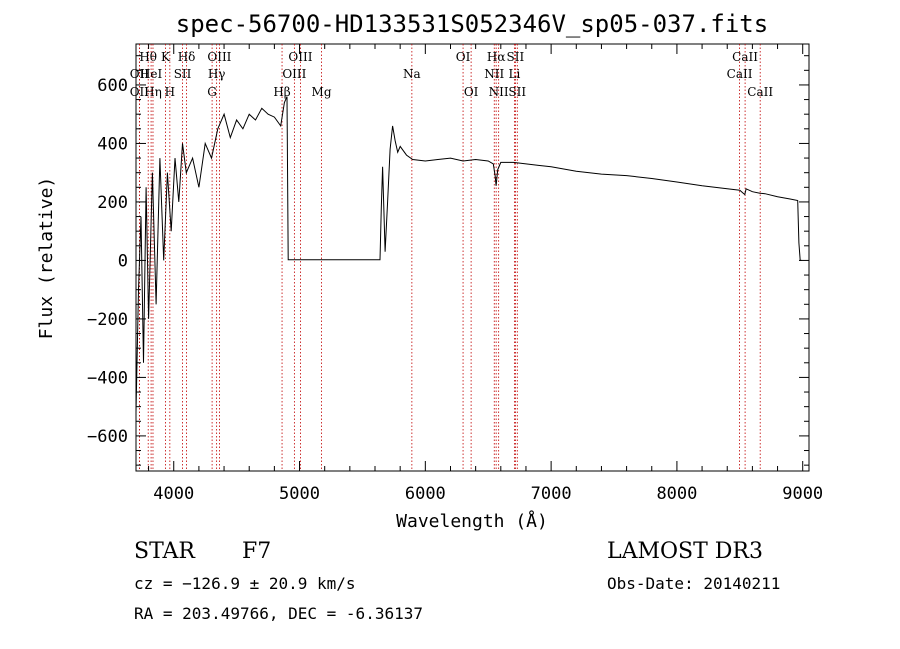 The width and height of the screenshot is (900, 649). I want to click on line-label: HeI, so click(151, 74).